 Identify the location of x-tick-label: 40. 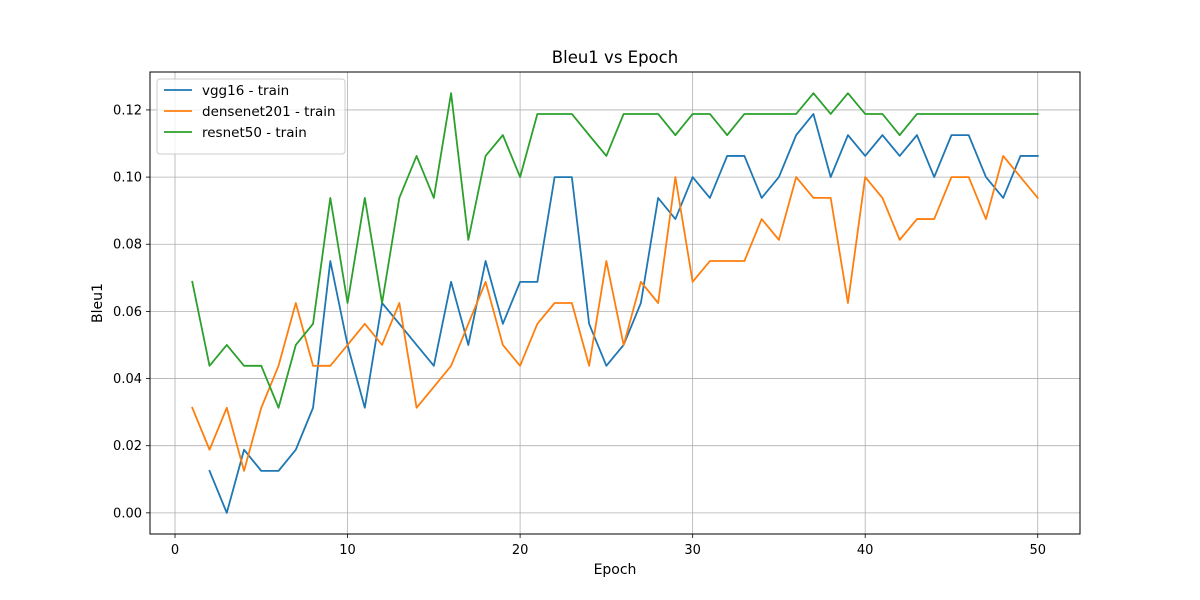
(865, 550).